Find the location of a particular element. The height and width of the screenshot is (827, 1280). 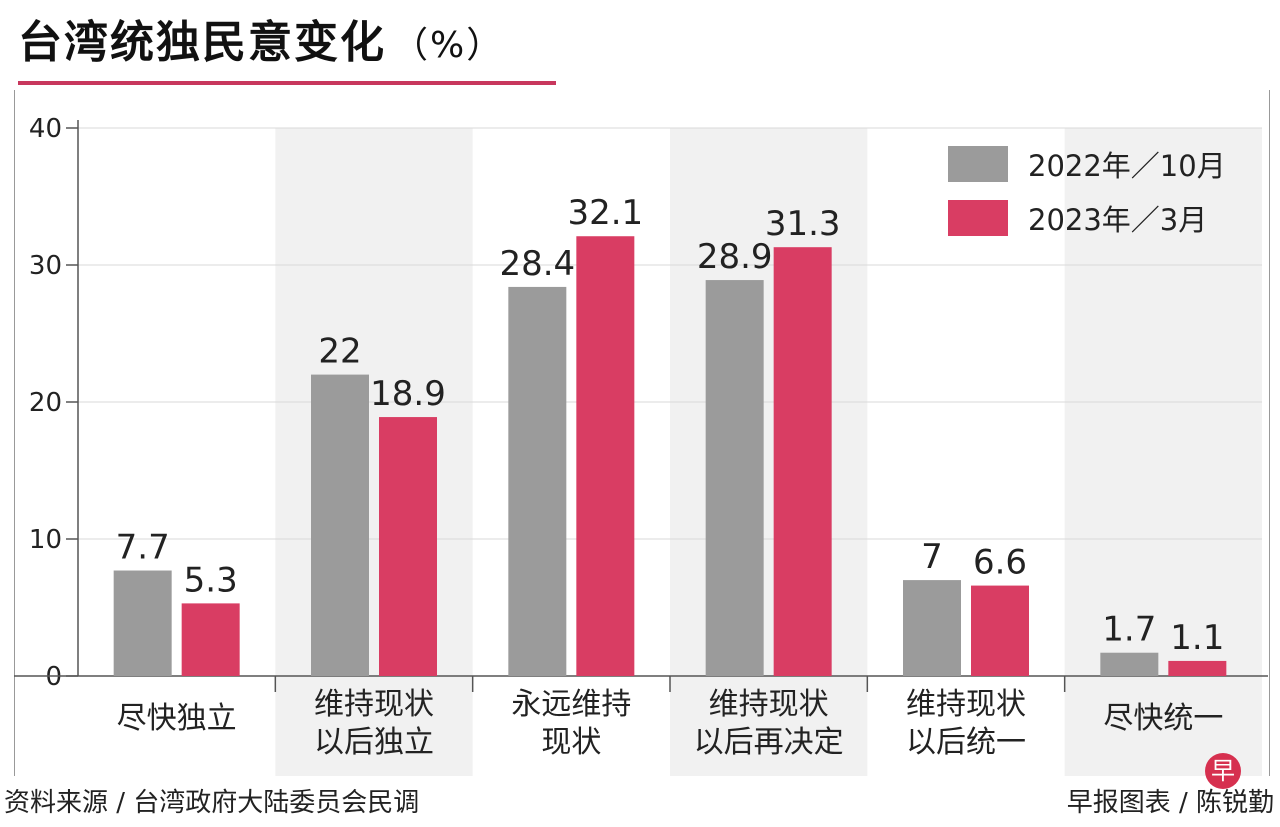

value-label: 7 is located at coordinates (932, 557).